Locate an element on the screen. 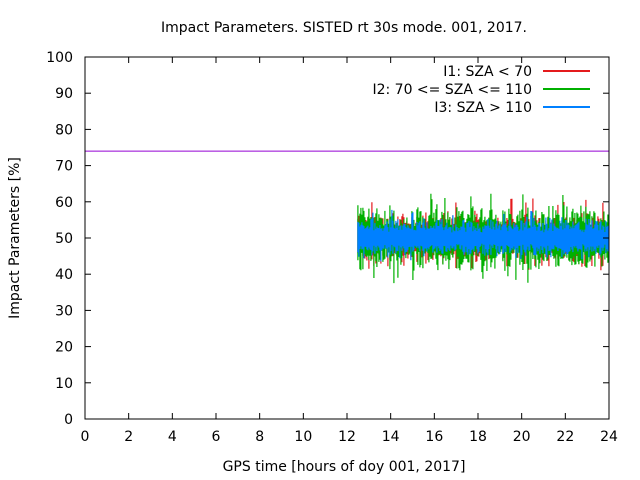 The height and width of the screenshot is (480, 640). y-tick-label: 40 is located at coordinates (64, 275).